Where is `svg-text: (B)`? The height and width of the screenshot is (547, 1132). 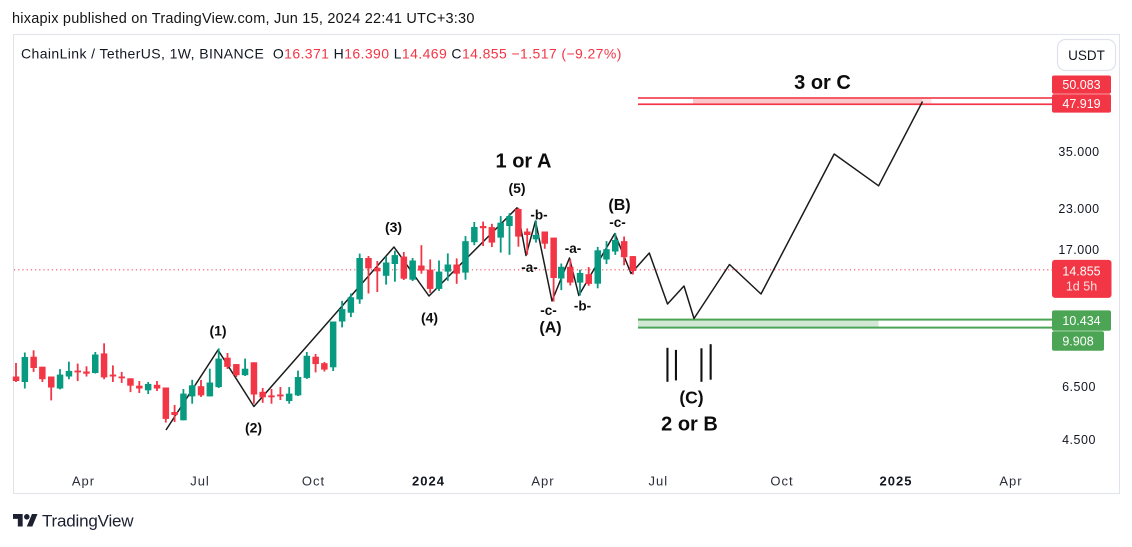 svg-text: (B) is located at coordinates (619, 205).